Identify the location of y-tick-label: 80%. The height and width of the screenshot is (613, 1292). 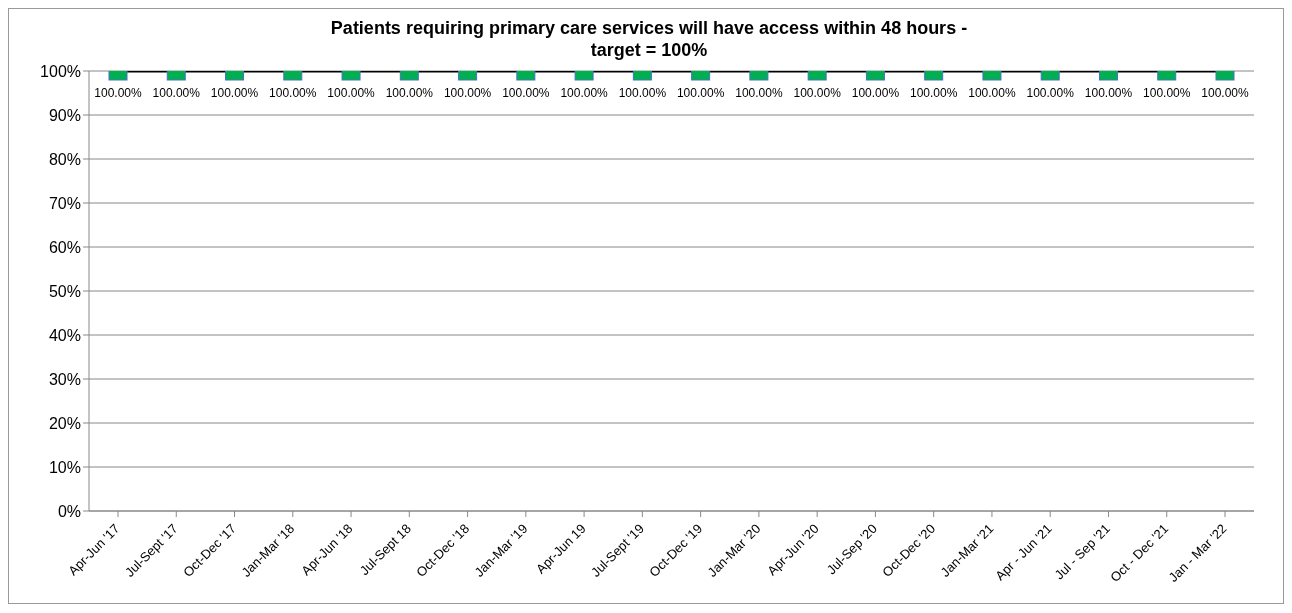
(64, 159).